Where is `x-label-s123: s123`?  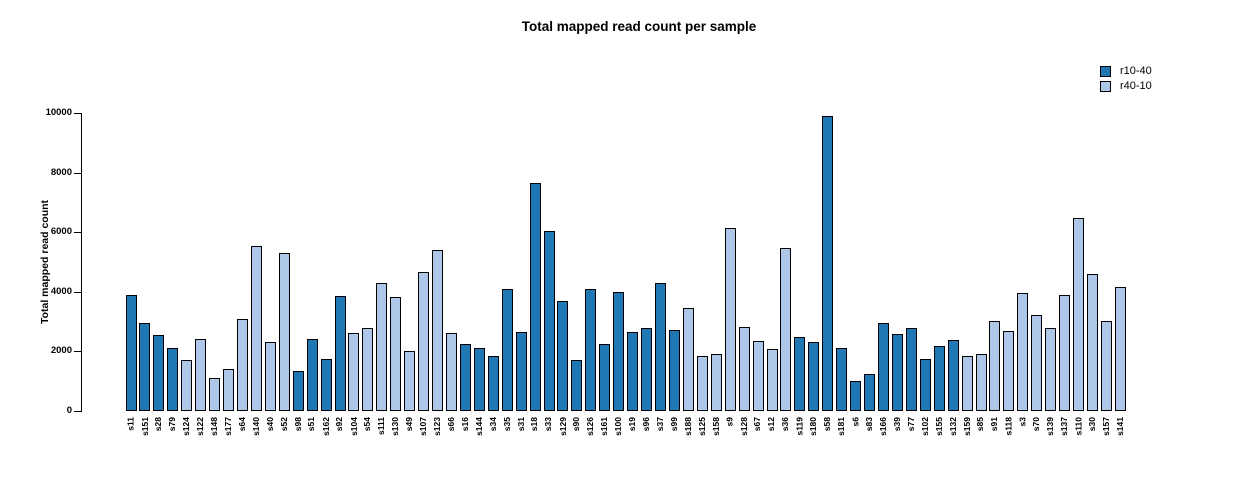 x-label-s123: s123 is located at coordinates (437, 426).